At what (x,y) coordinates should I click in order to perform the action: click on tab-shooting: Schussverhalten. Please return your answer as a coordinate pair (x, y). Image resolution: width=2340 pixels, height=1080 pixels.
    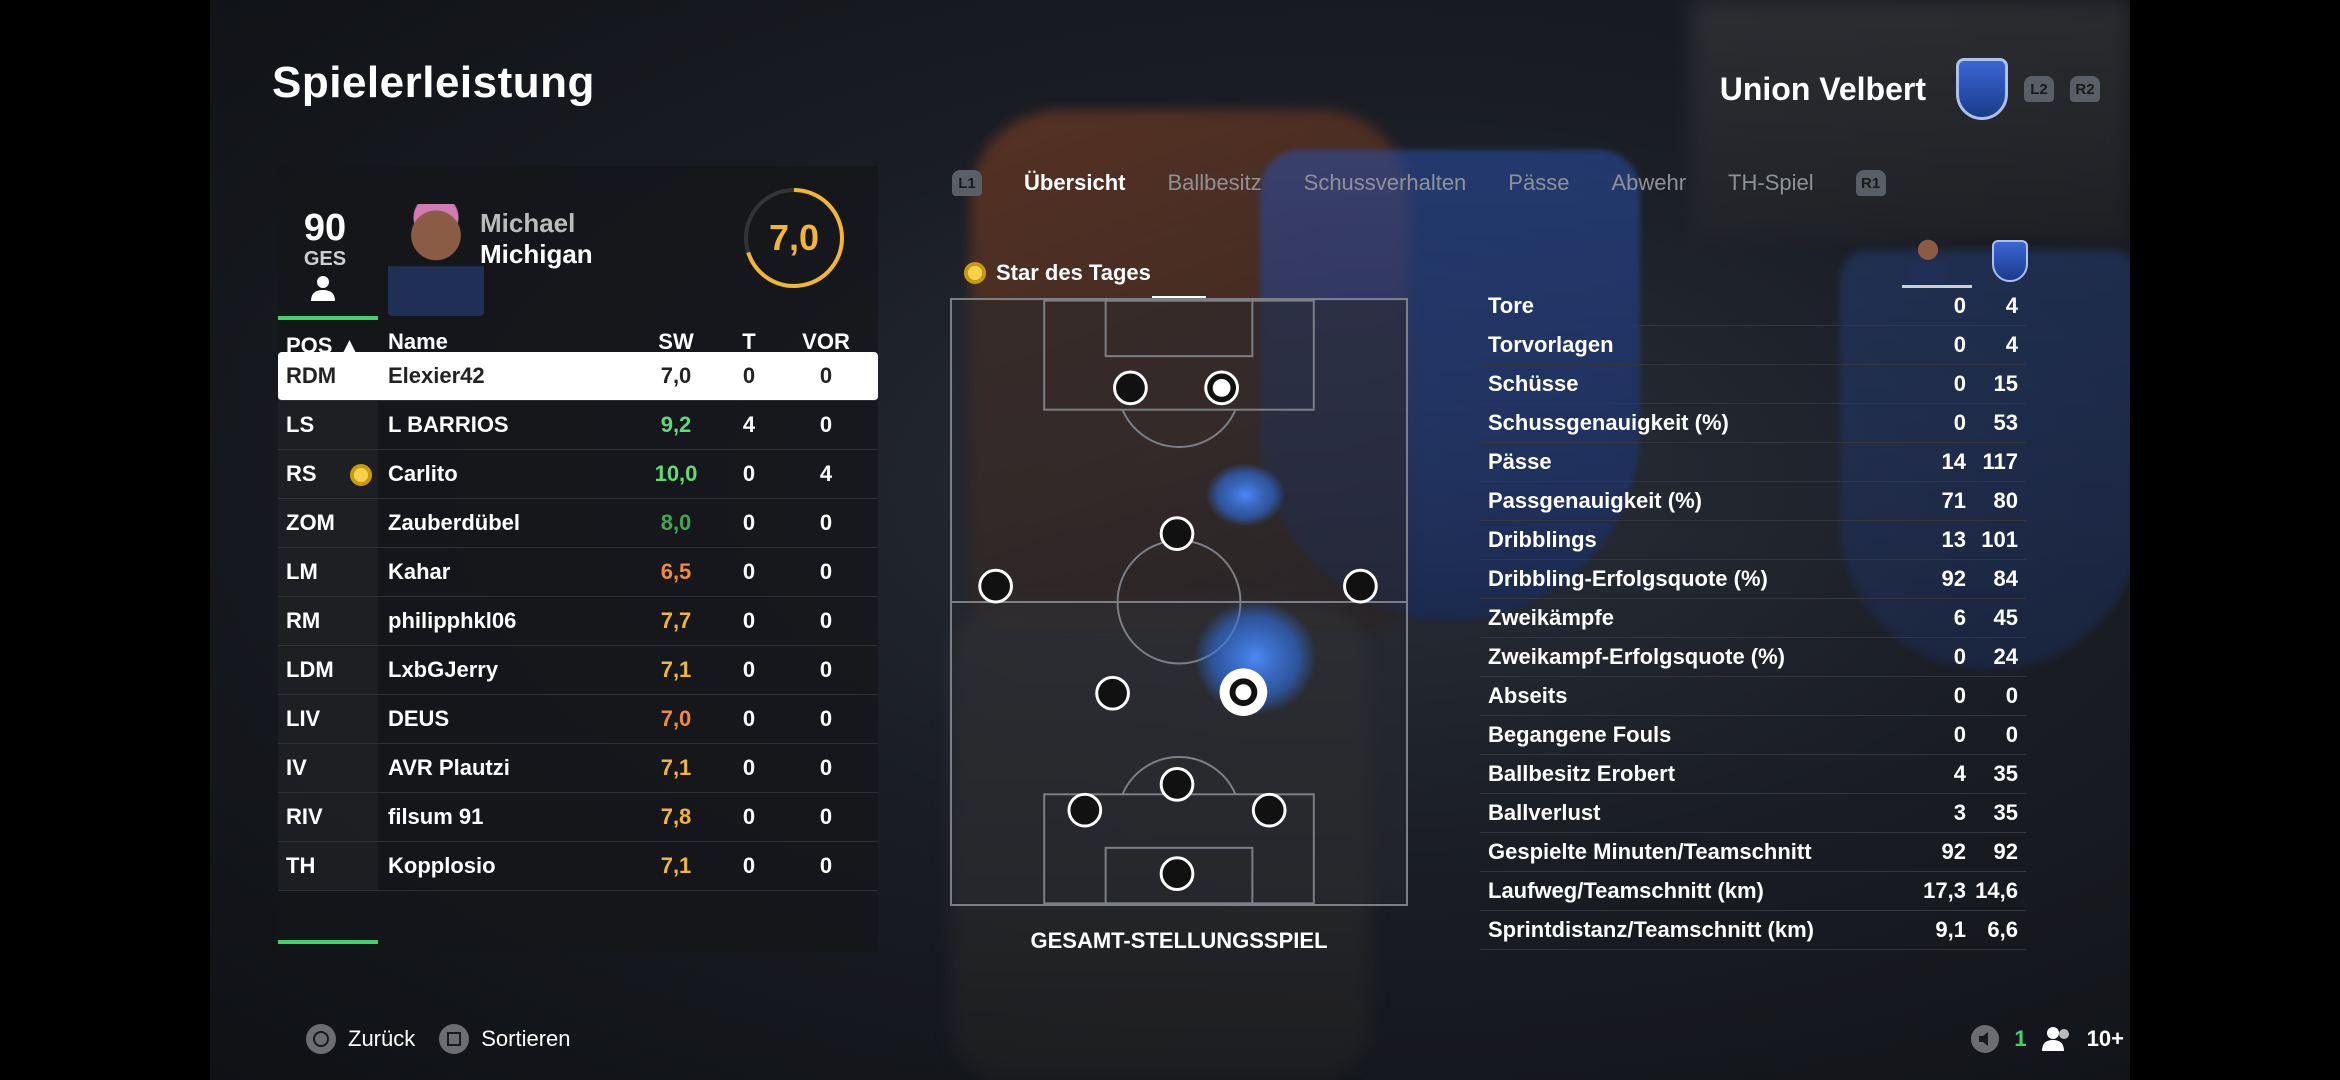
    Looking at the image, I should click on (1385, 182).